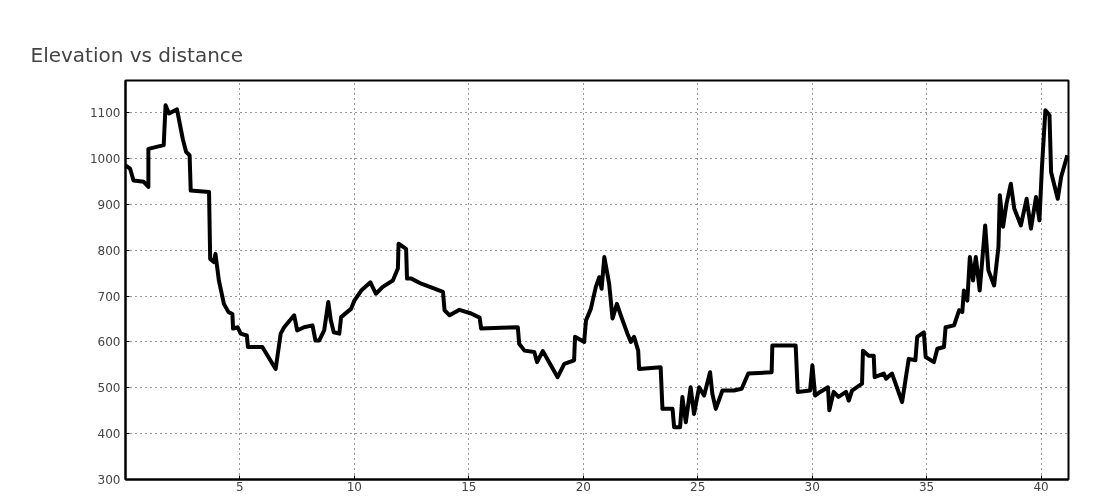  What do you see at coordinates (109, 388) in the screenshot?
I see `y-tick-label: 500` at bounding box center [109, 388].